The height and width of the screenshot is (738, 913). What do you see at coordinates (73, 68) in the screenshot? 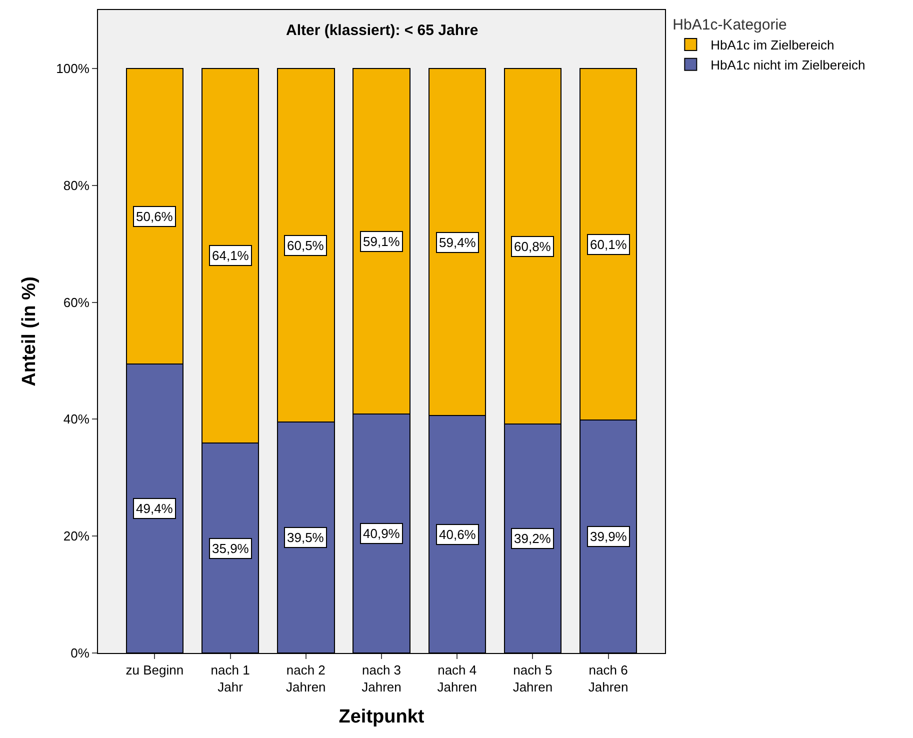
I see `y-tick-label: 100%` at bounding box center [73, 68].